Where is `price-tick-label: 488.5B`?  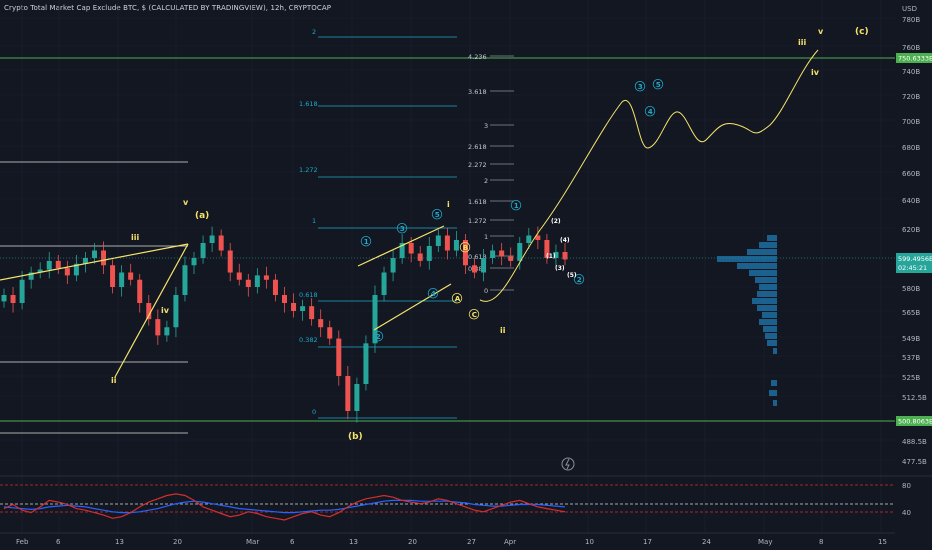 price-tick-label: 488.5B is located at coordinates (914, 442).